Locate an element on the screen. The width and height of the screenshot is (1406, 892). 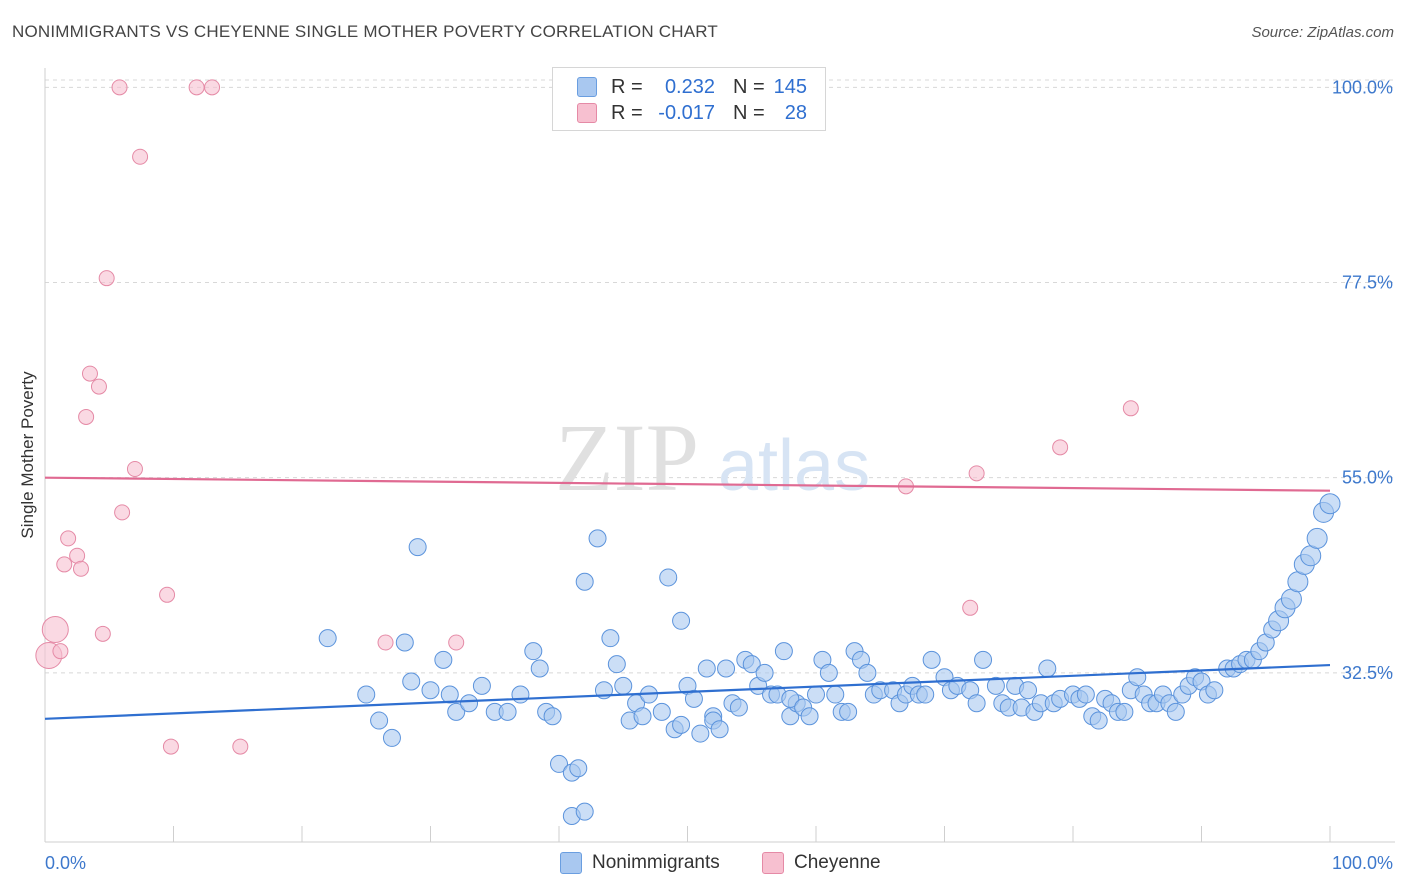
y-tick-label: 77.5% is located at coordinates (1367, 283).